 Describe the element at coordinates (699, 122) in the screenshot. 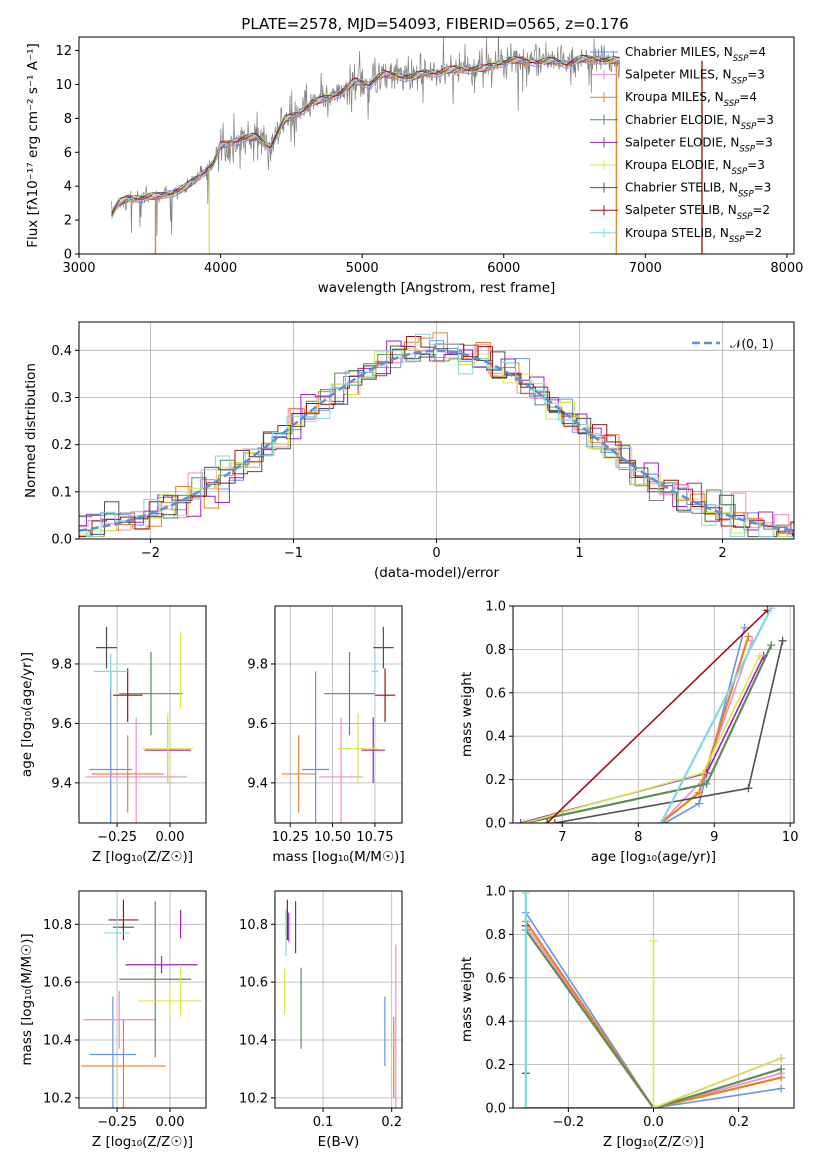

I see `legend-label-chabrier_elodie: Chabrier ELODIE, NSSP=3` at that location.